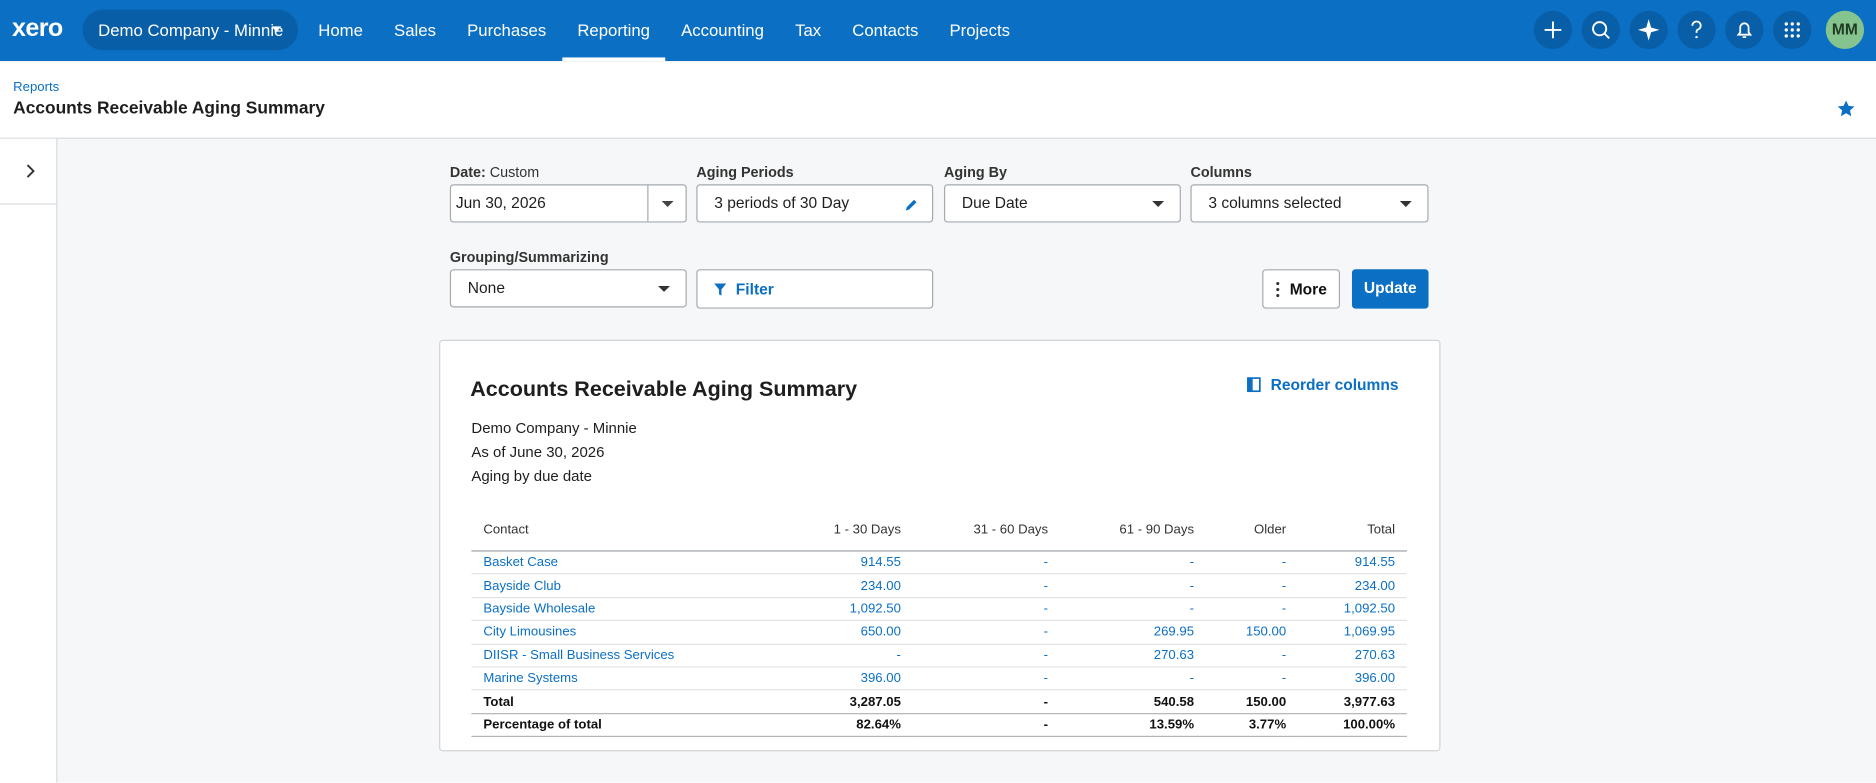 Image resolution: width=1876 pixels, height=783 pixels. What do you see at coordinates (1062, 203) in the screenshot?
I see `aging-by-select: Due Date` at bounding box center [1062, 203].